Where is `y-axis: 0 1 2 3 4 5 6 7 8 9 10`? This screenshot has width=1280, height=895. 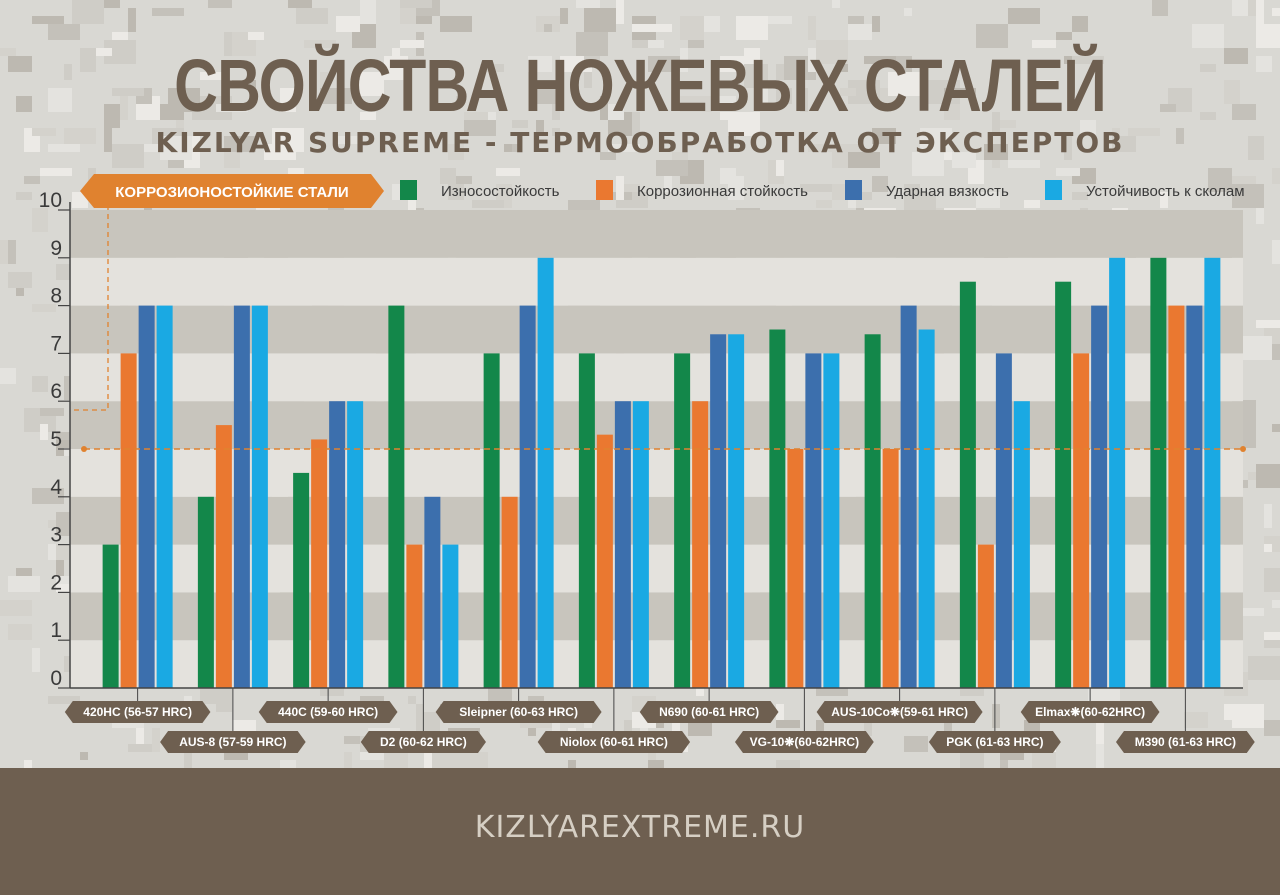 y-axis: 0 1 2 3 4 5 6 7 8 9 10 is located at coordinates (55, 439).